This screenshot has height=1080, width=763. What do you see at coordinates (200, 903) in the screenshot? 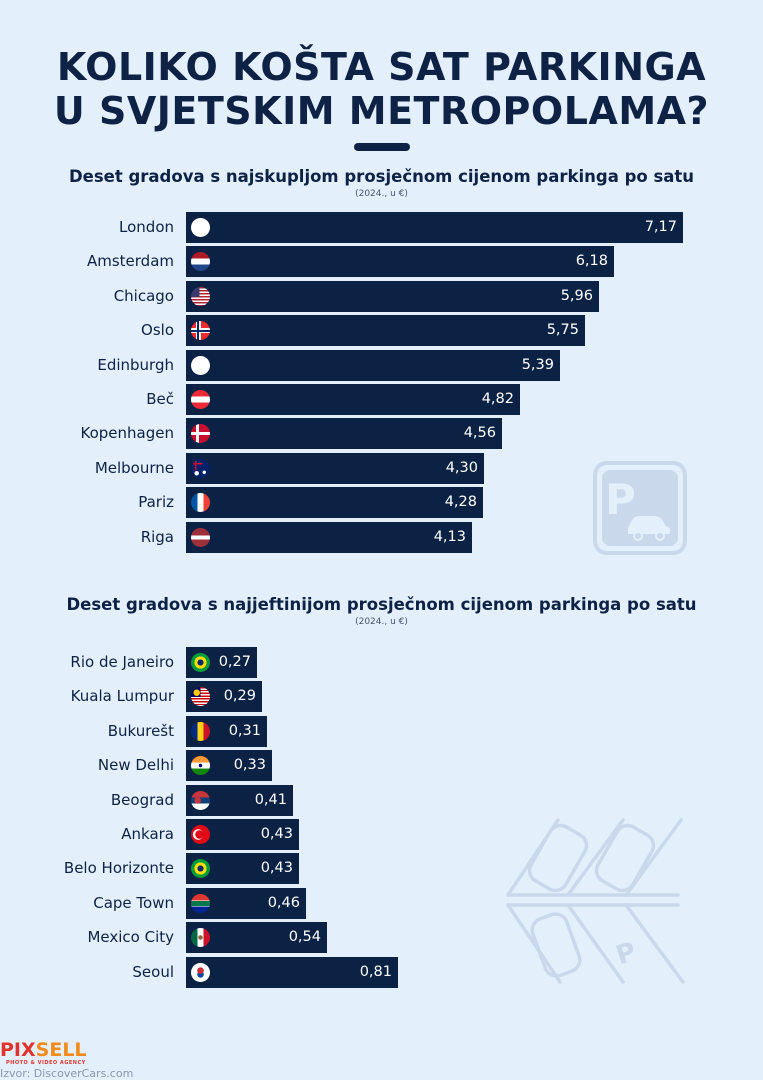
I see `flag-za-icon` at bounding box center [200, 903].